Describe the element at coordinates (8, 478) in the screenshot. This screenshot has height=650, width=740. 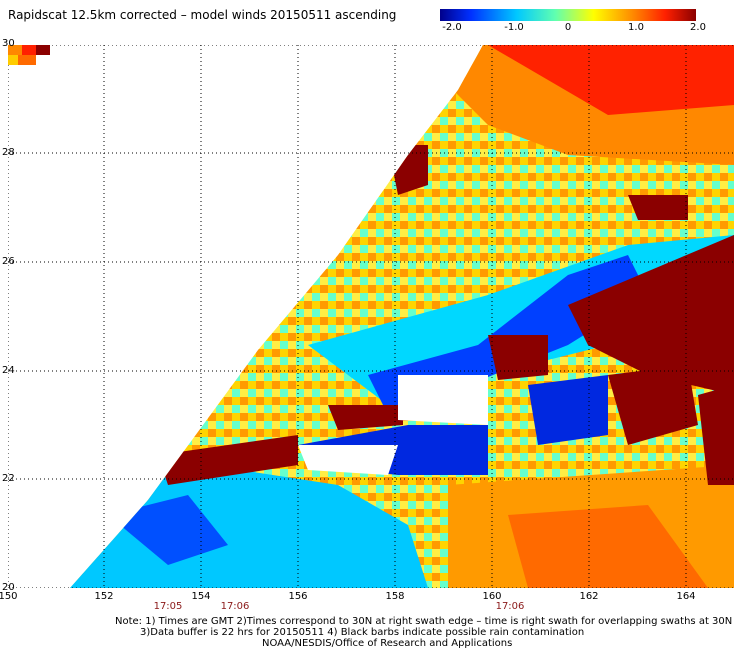
I see `y-tick-label: 22` at that location.